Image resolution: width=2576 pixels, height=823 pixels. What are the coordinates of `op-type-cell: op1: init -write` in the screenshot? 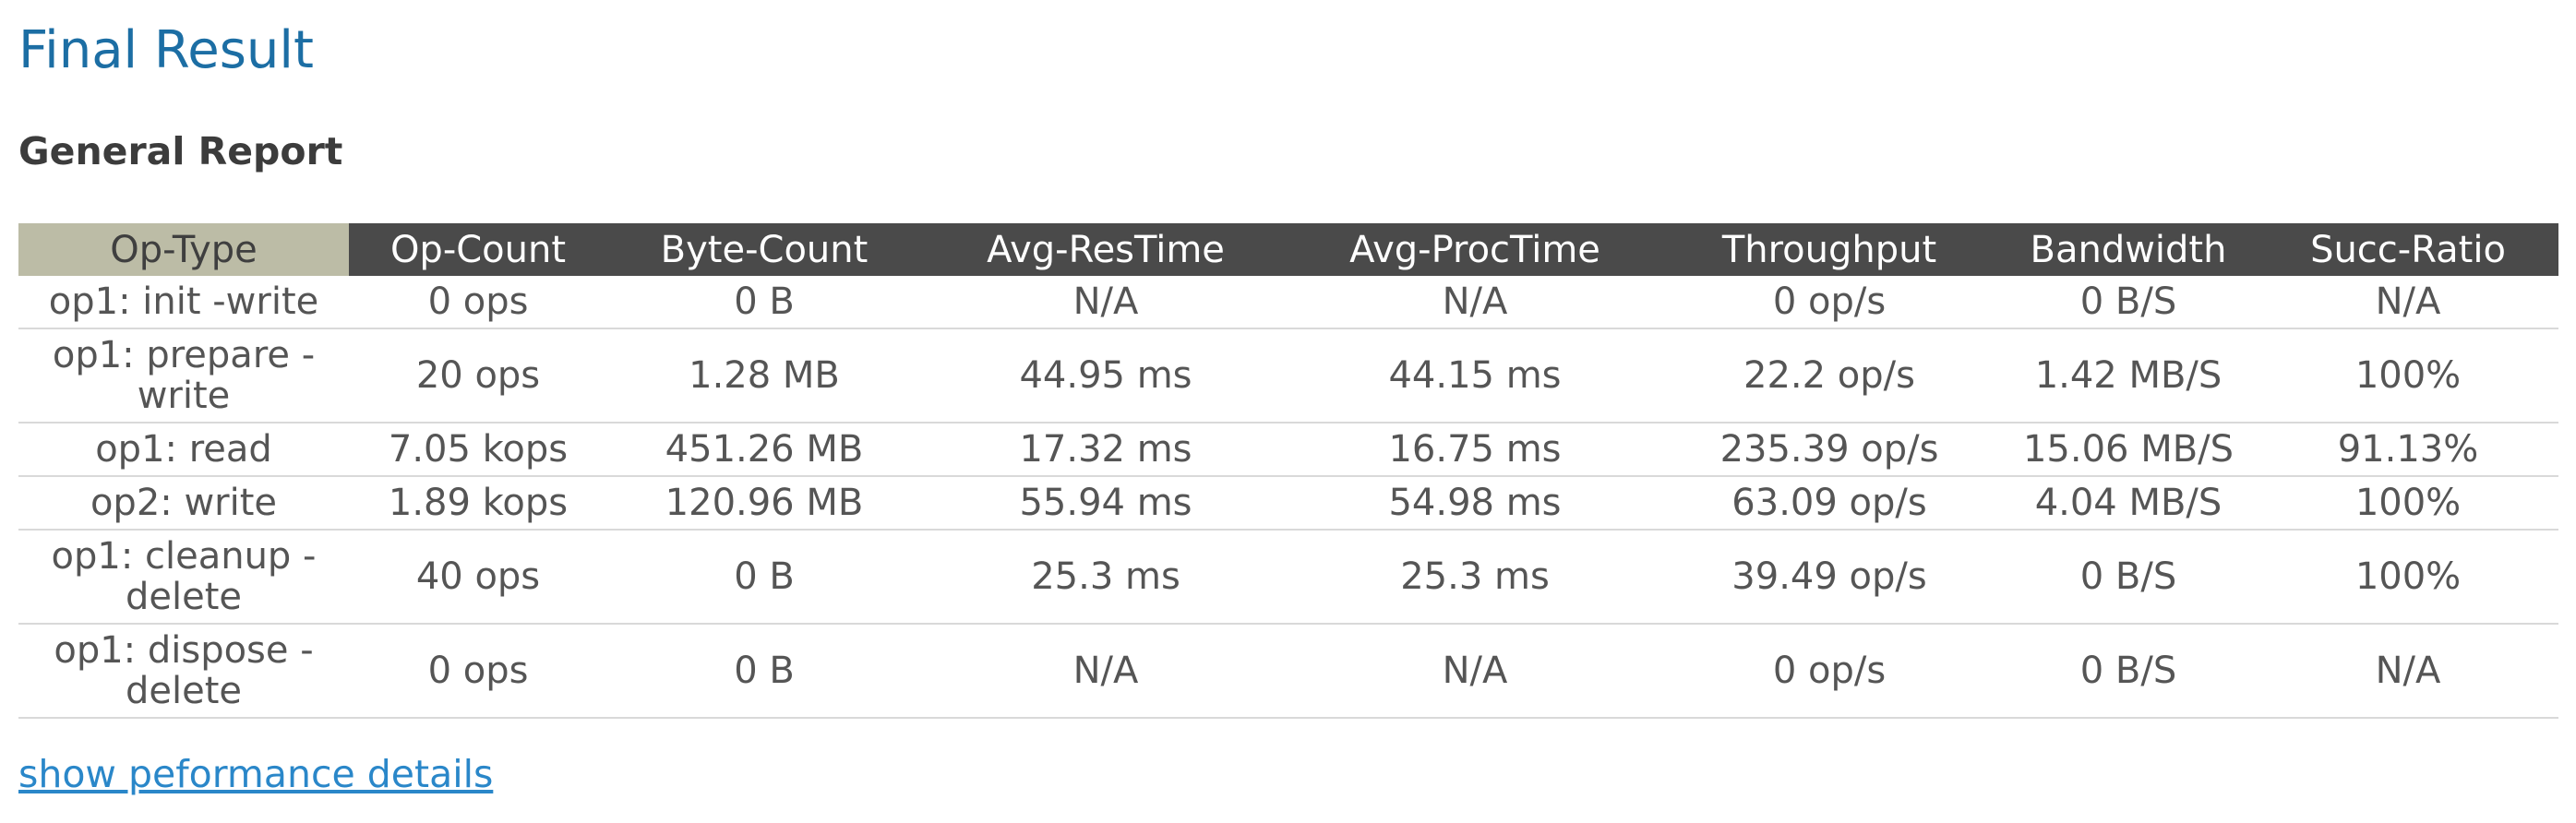 It's located at (184, 303).